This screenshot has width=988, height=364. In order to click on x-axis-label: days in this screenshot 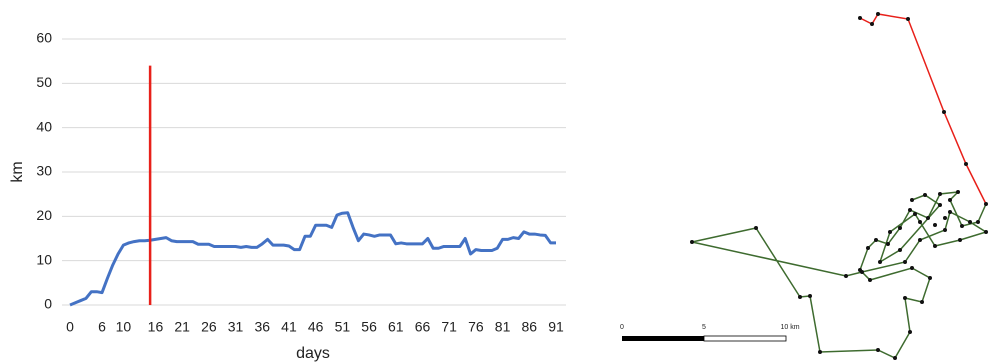, I will do `click(313, 353)`.